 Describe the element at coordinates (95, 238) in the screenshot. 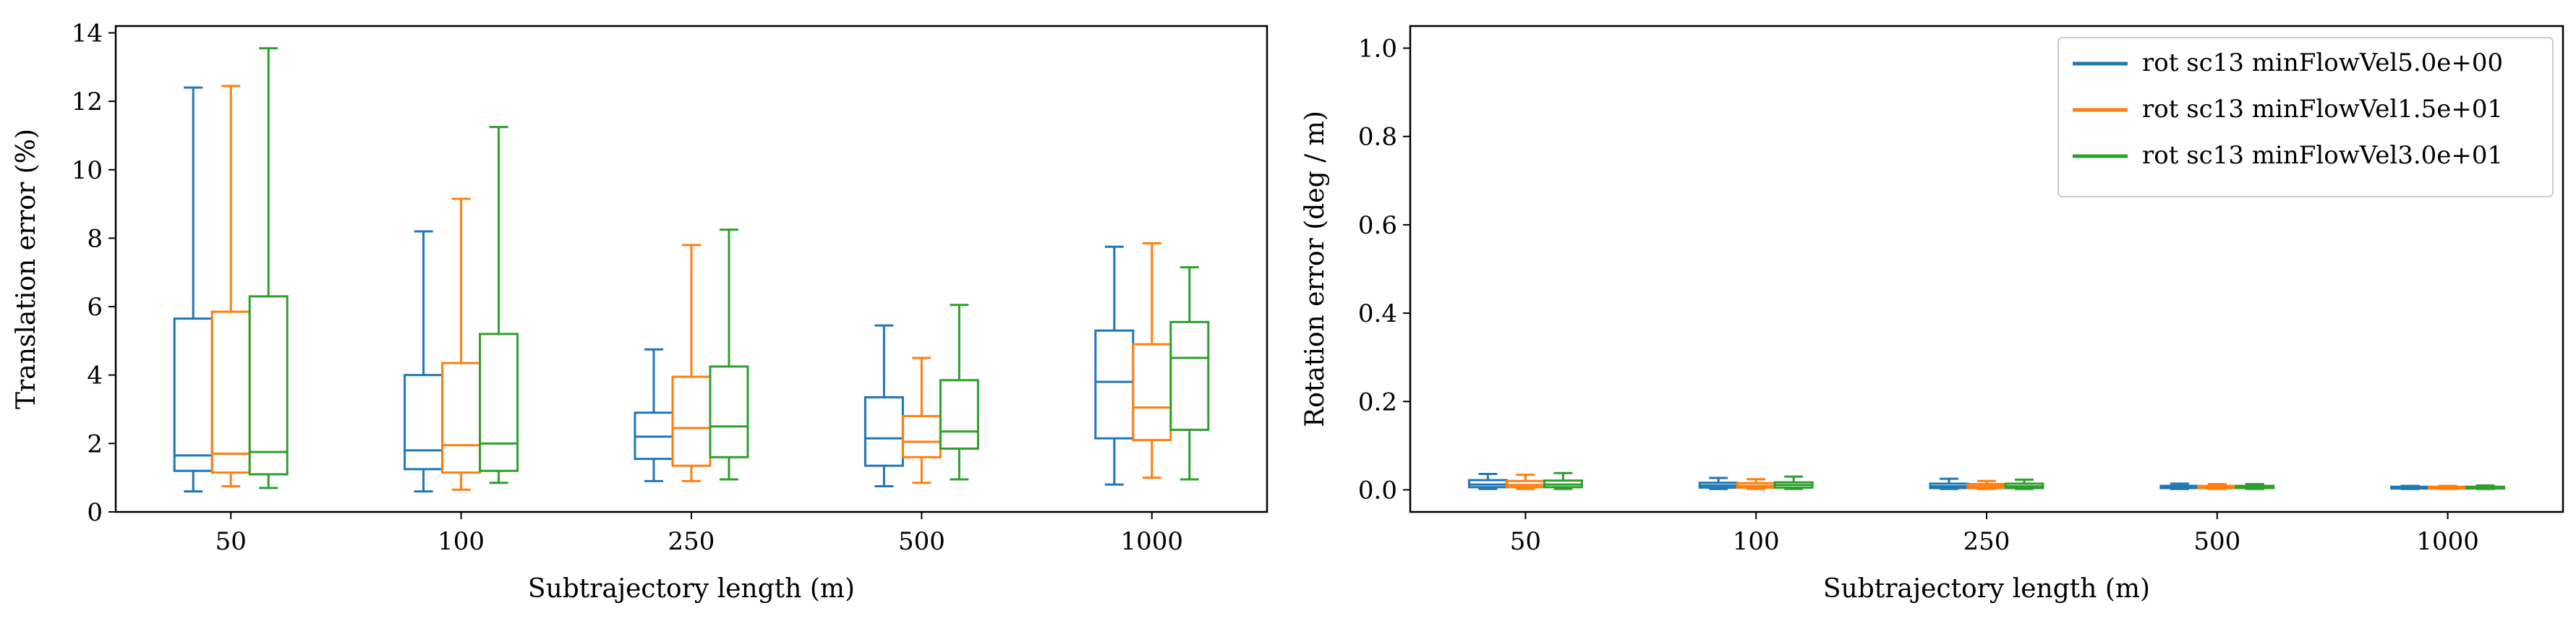

I see `y-tick-label: 8` at that location.